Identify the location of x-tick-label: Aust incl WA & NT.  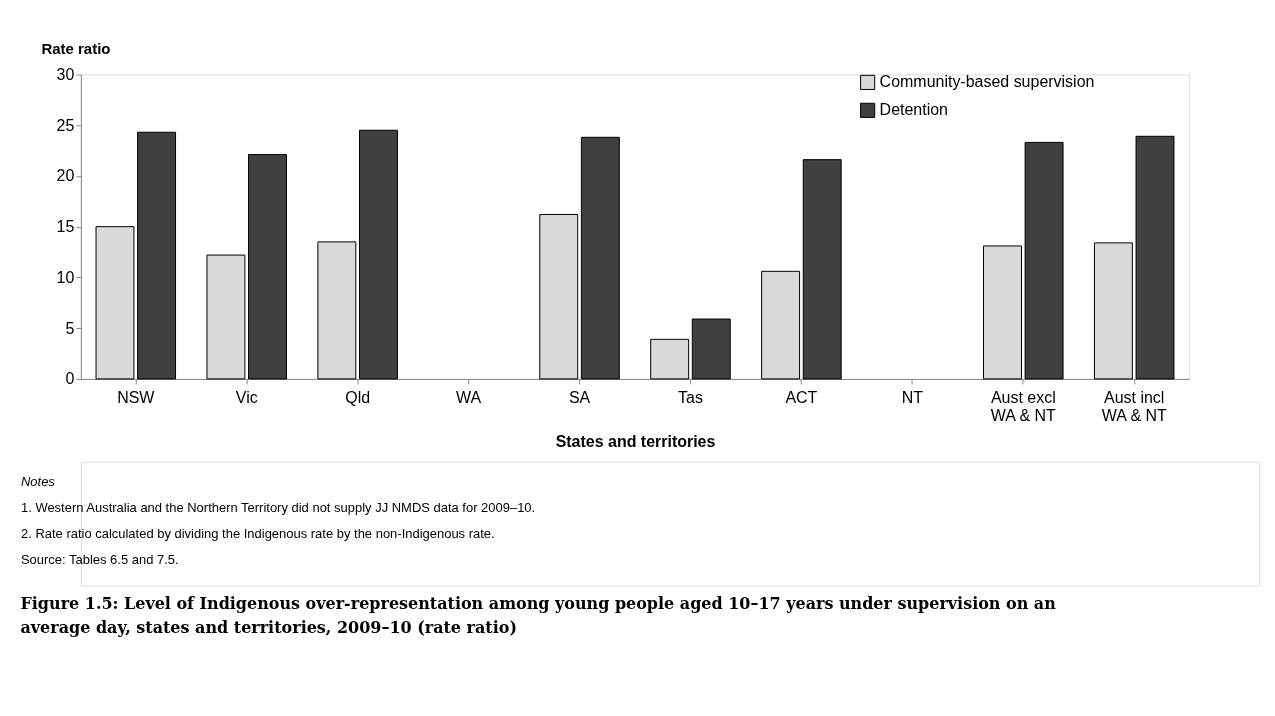
(1134, 407).